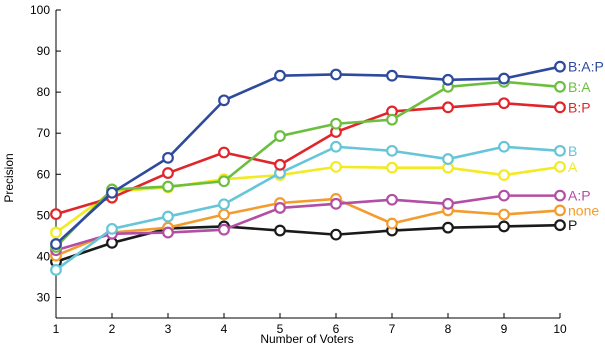 This screenshot has height=351, width=605. What do you see at coordinates (44, 297) in the screenshot?
I see `y-tick-label: 30` at bounding box center [44, 297].